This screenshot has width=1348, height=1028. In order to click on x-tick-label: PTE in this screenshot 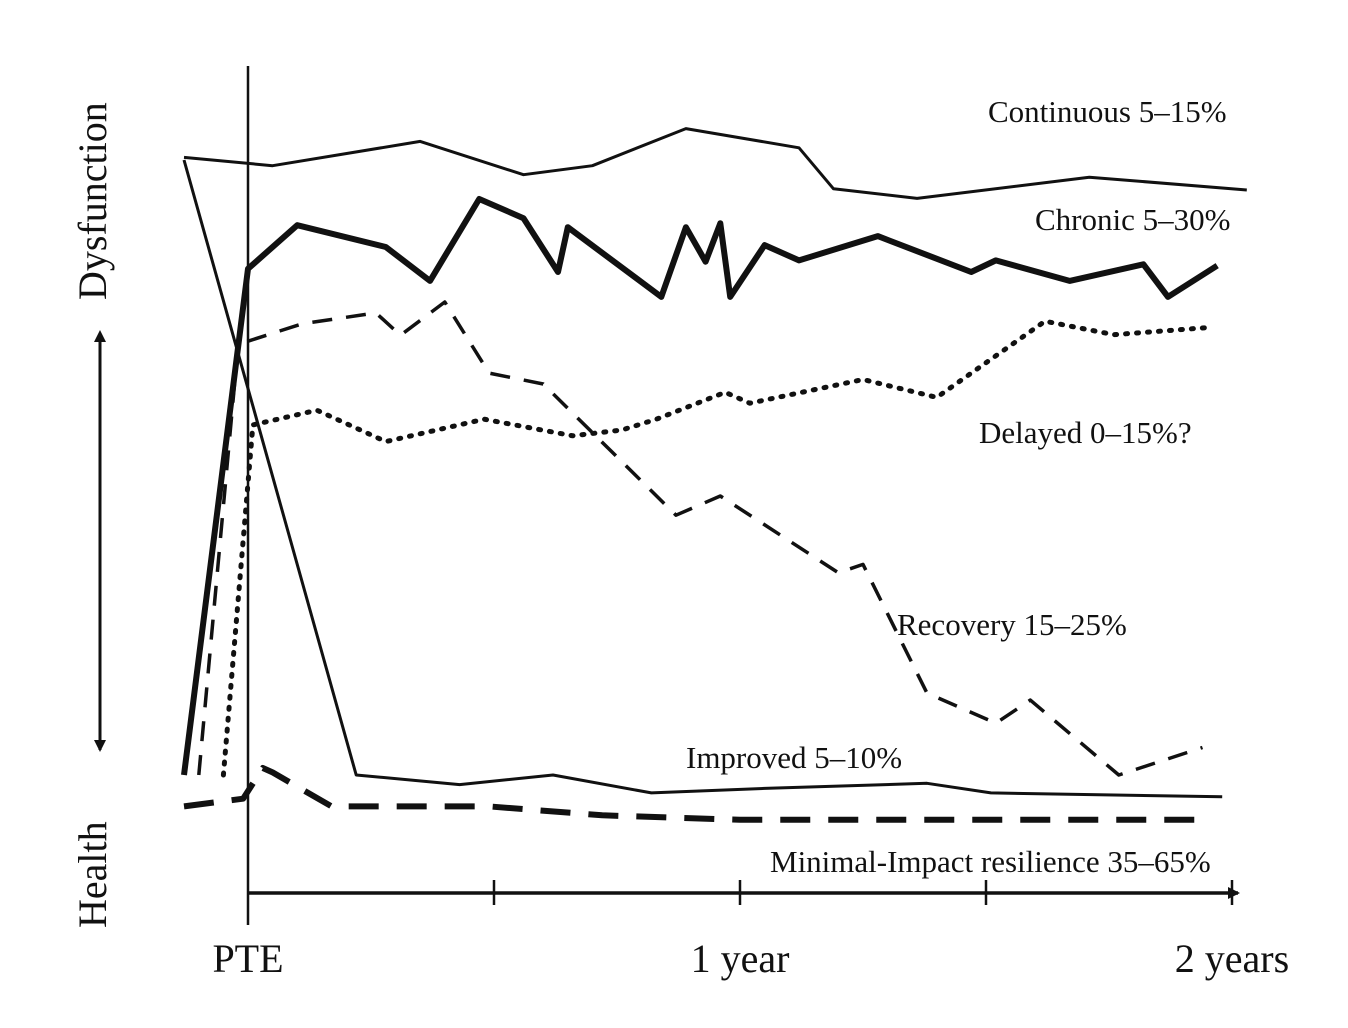, I will do `click(247, 958)`.